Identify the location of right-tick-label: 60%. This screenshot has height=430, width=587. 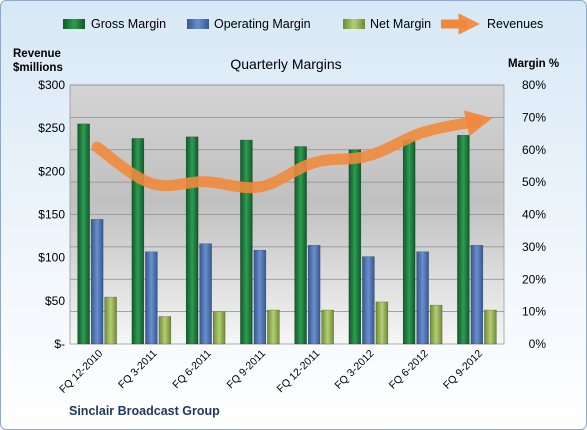
(534, 150).